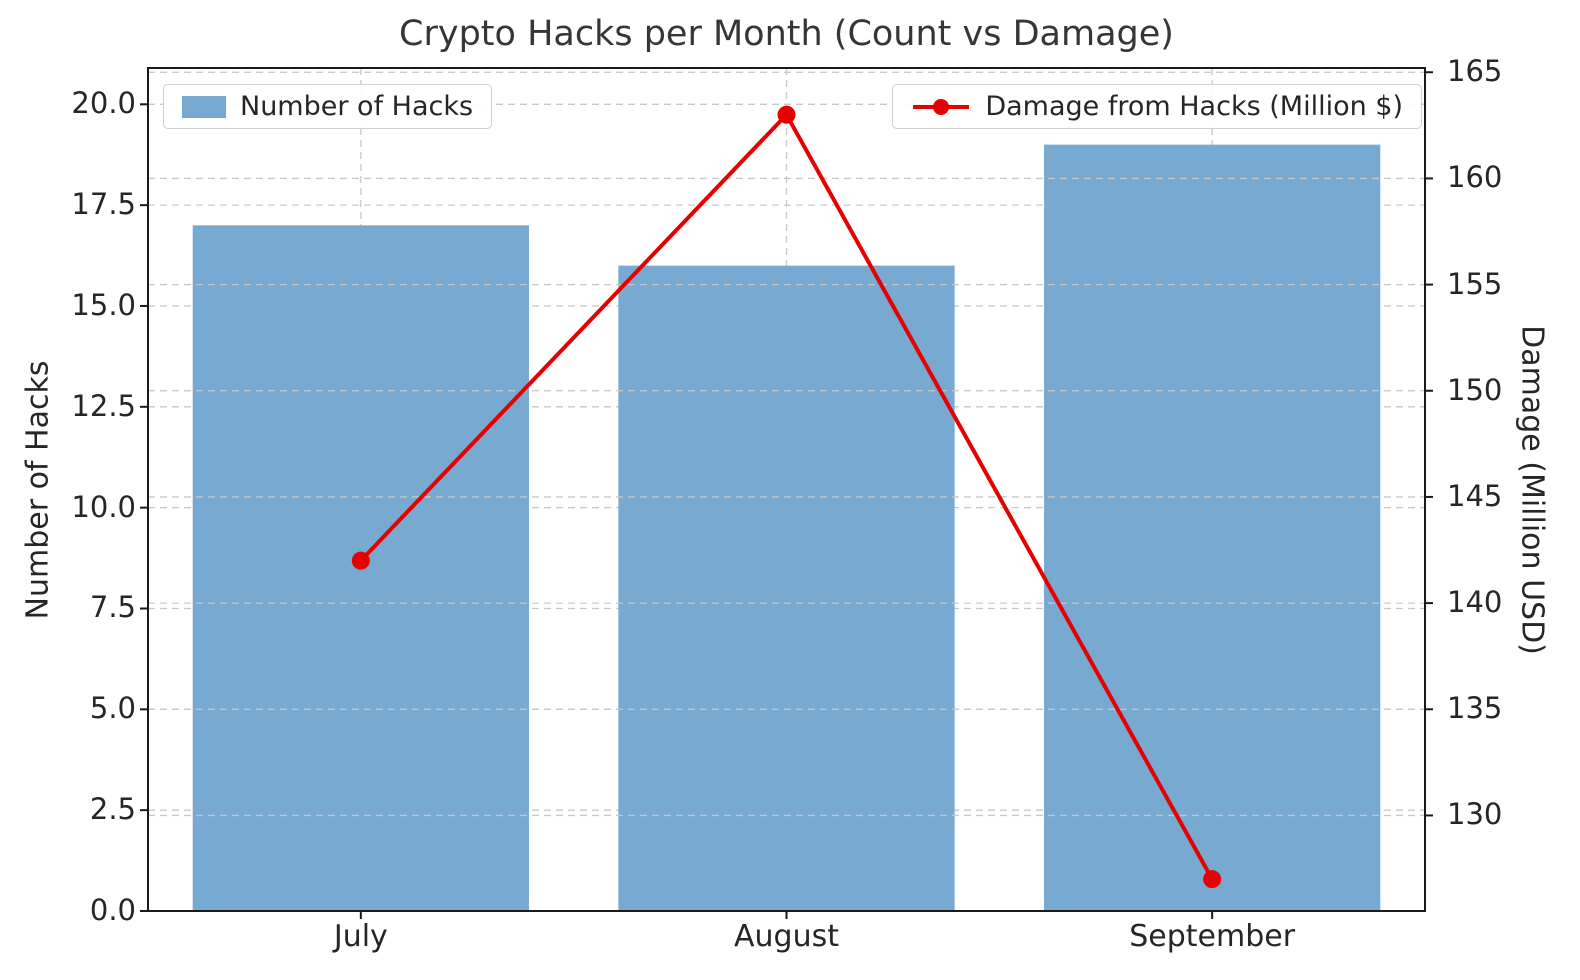 This screenshot has width=1580, height=980. I want to click on legend-line: Damage from Hacks (Million $), so click(1157, 106).